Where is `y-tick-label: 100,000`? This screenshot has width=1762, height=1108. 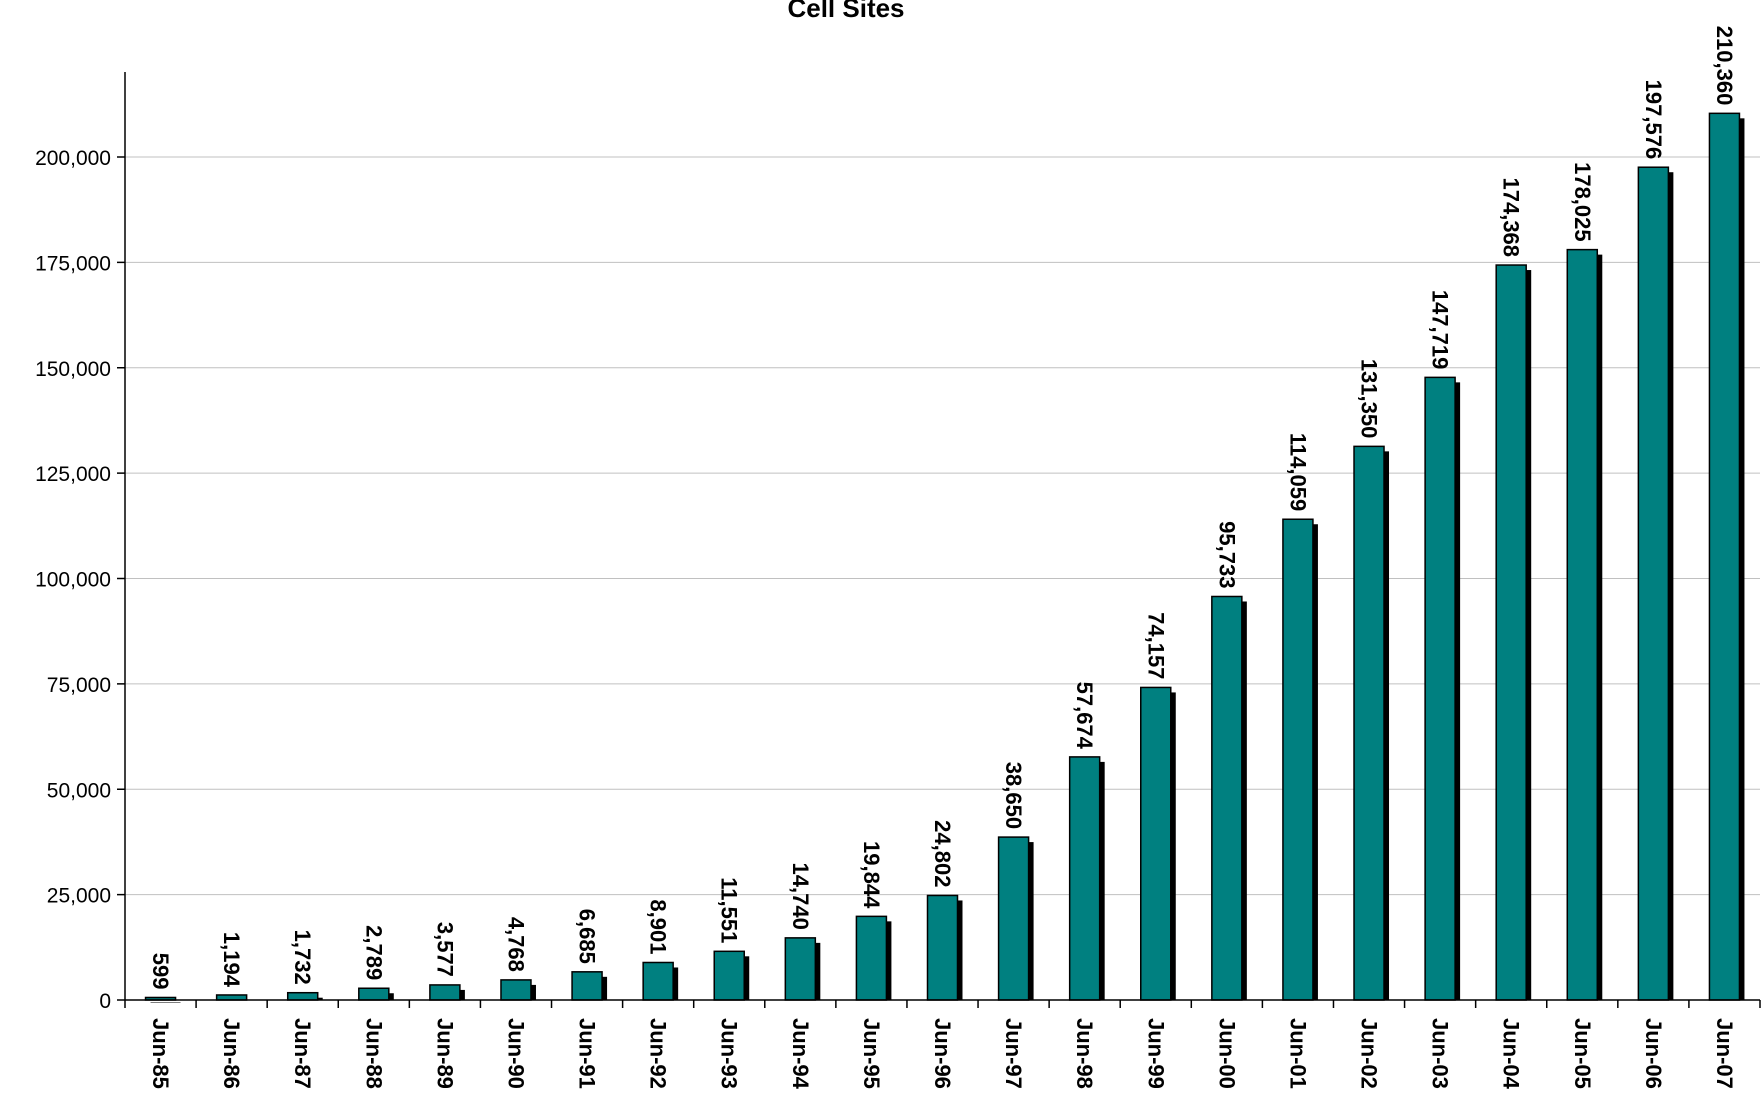
y-tick-label: 100,000 is located at coordinates (73, 580).